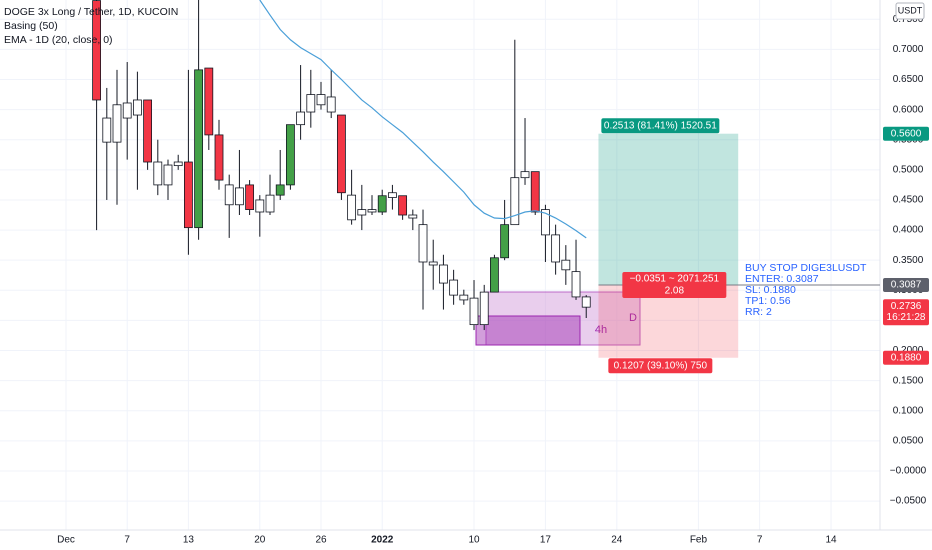 The height and width of the screenshot is (550, 932). I want to click on x-tick-label: 7, so click(127, 540).